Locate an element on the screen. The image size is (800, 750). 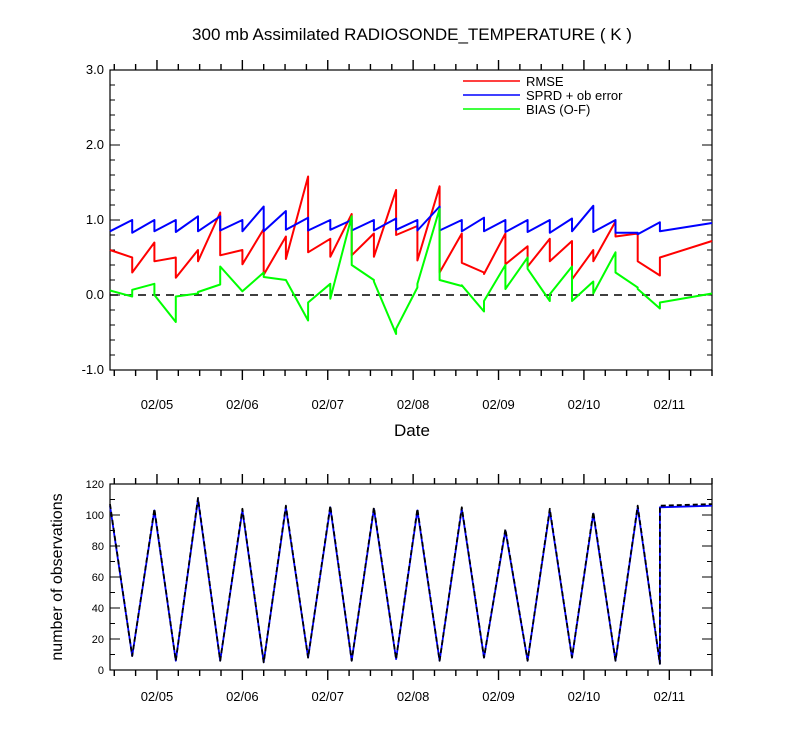
bottom-x-tick-label: 02/06 is located at coordinates (242, 696).